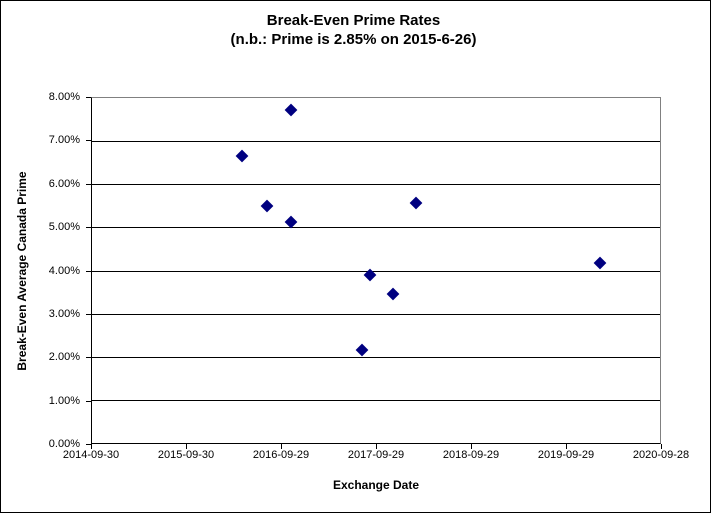 This screenshot has height=513, width=711. What do you see at coordinates (64, 400) in the screenshot?
I see `y-axis-tick-label: 1.00%` at bounding box center [64, 400].